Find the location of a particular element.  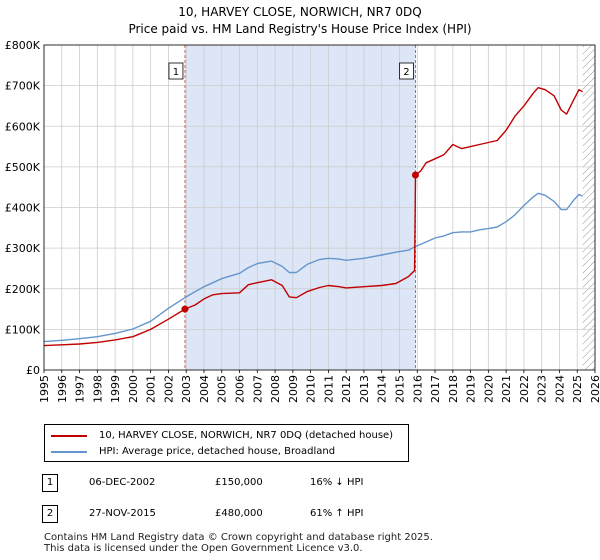

x-tick-label: 2017 is located at coordinates (435, 389).